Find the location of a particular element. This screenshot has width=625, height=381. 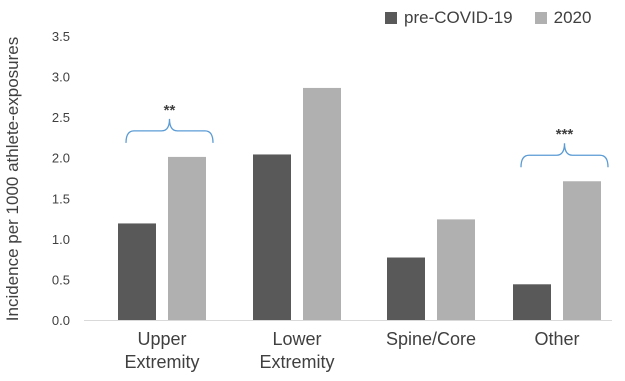

y-tick-label: 0.0 is located at coordinates (61, 320).